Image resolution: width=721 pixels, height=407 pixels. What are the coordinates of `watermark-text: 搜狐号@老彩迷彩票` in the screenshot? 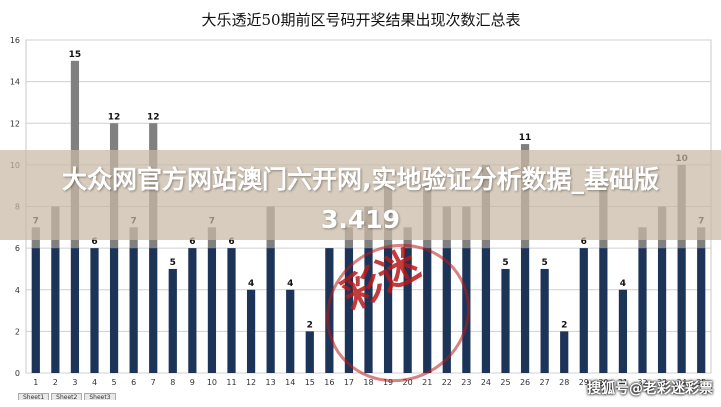 It's located at (650, 389).